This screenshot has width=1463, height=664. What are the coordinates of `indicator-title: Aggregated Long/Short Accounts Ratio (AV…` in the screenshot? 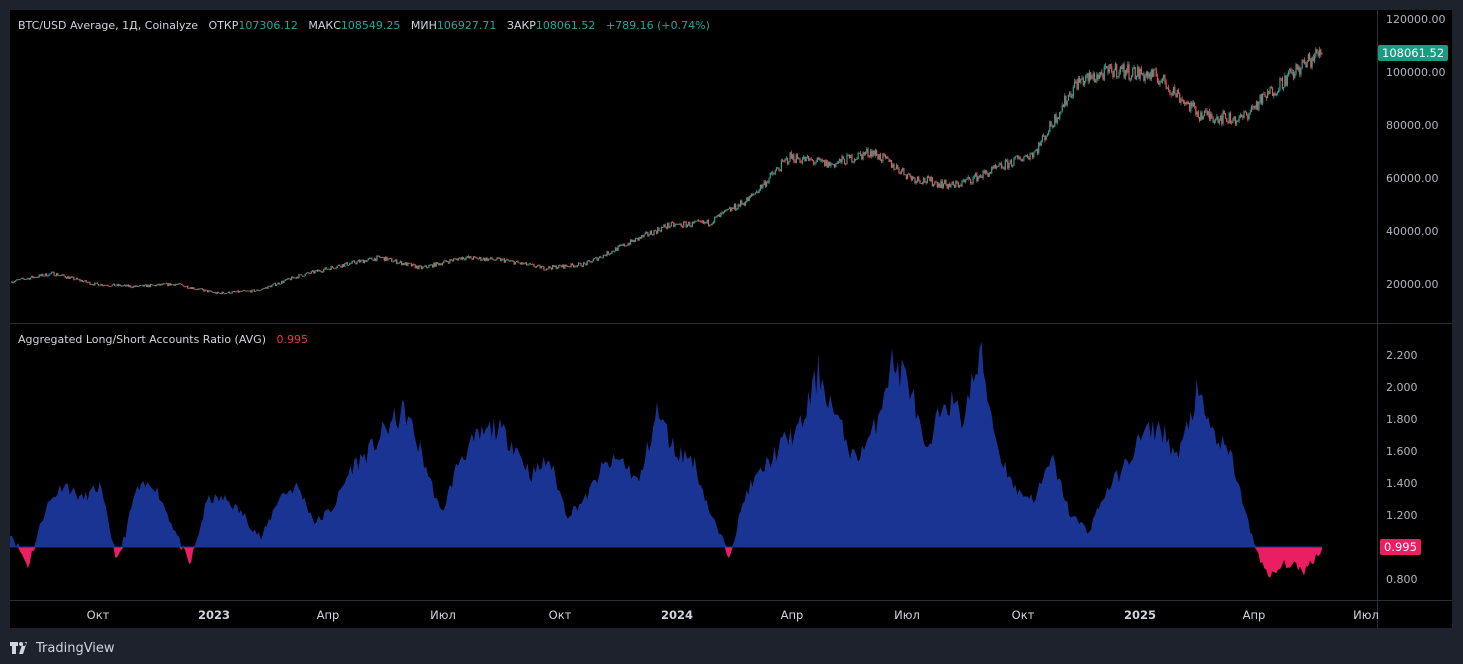 It's located at (142, 339).